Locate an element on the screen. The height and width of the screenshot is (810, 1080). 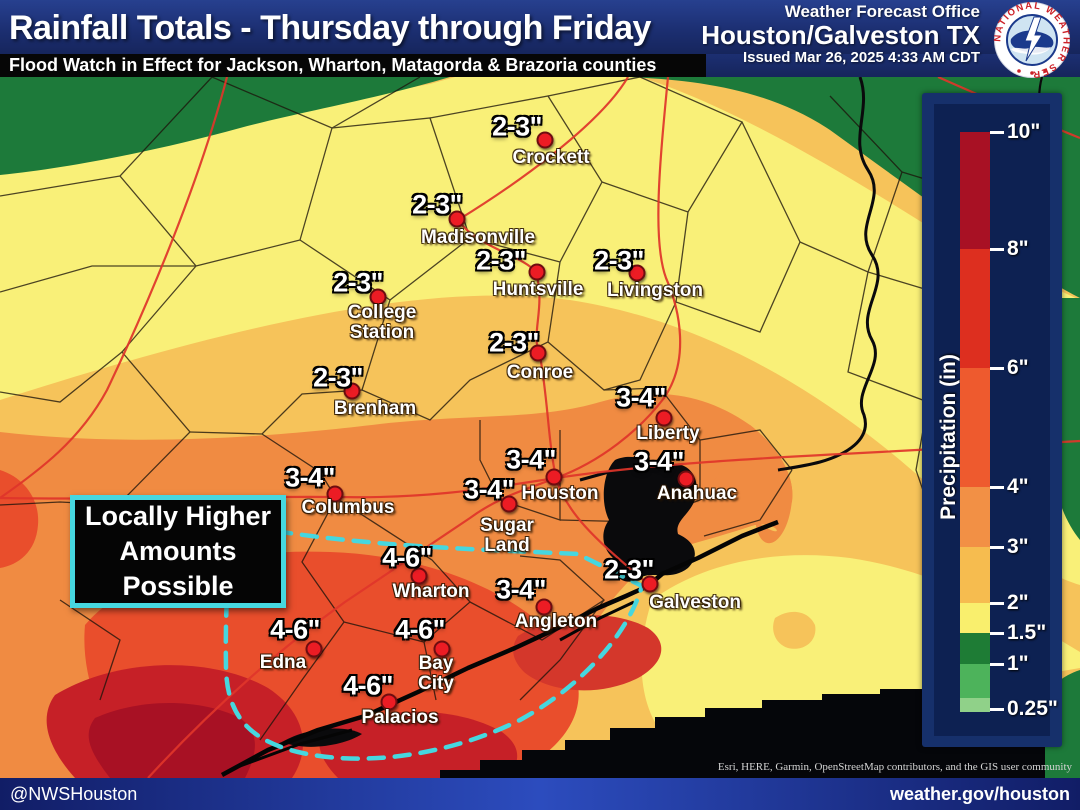
galveston-bay is located at coordinates (650, 519).